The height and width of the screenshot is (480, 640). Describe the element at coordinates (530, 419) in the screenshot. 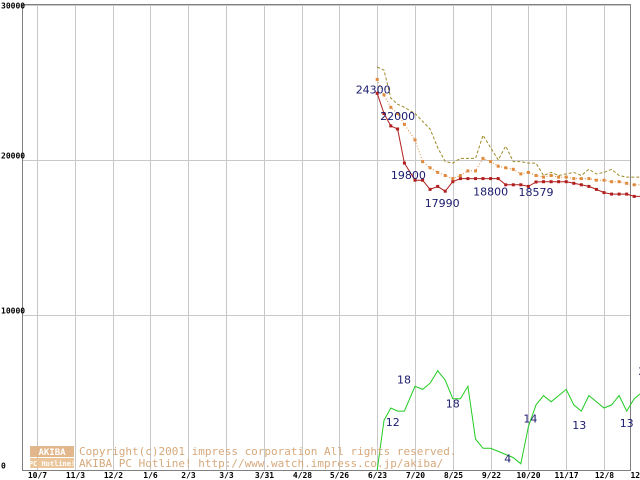

I see `data-label: 14` at that location.